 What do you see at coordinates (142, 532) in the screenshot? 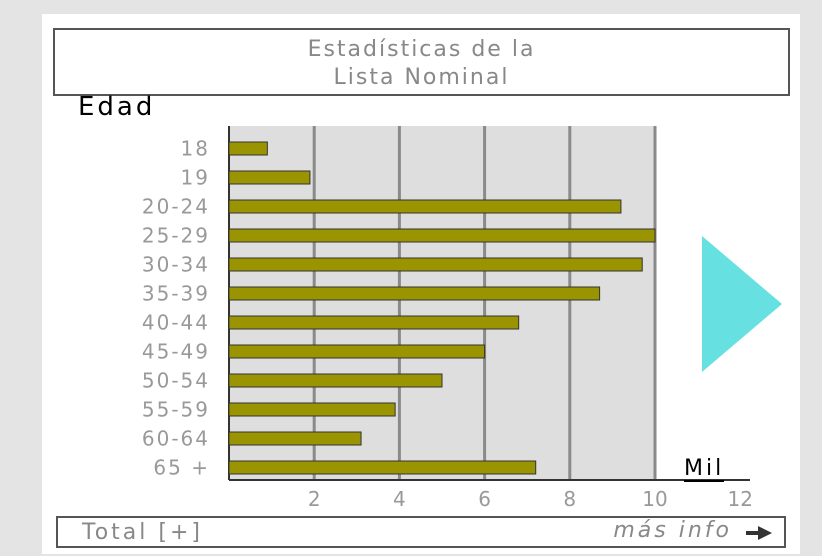
I see `total-link: Total [+]` at bounding box center [142, 532].